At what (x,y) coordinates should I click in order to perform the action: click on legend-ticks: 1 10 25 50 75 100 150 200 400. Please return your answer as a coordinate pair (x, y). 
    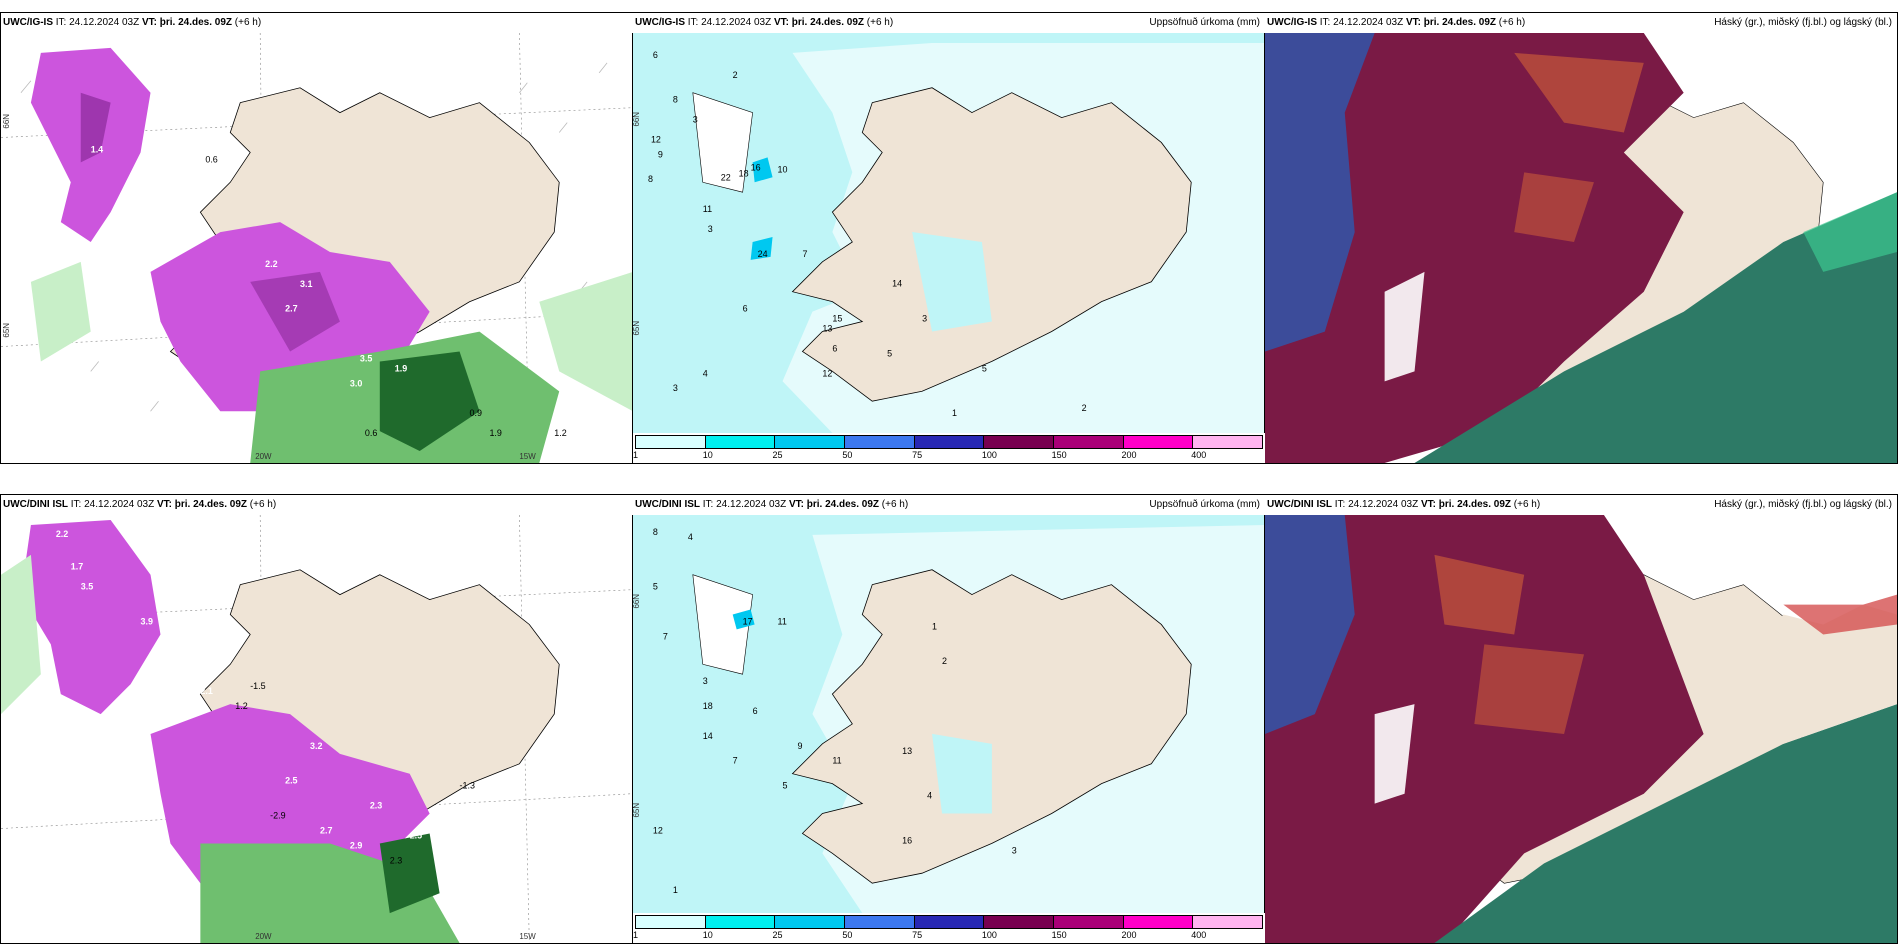
    Looking at the image, I should click on (948, 936).